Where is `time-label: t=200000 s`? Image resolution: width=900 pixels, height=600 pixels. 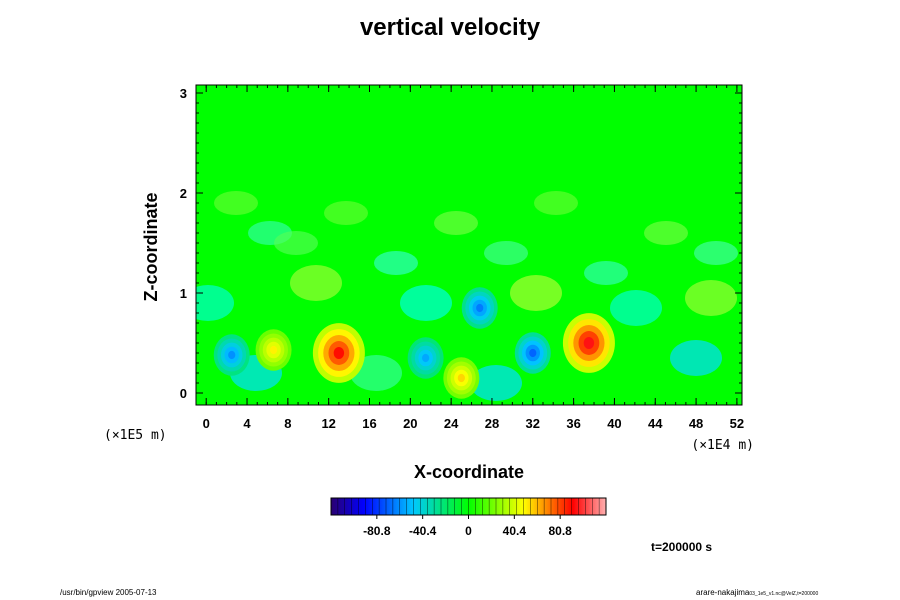 time-label: t=200000 s is located at coordinates (682, 547).